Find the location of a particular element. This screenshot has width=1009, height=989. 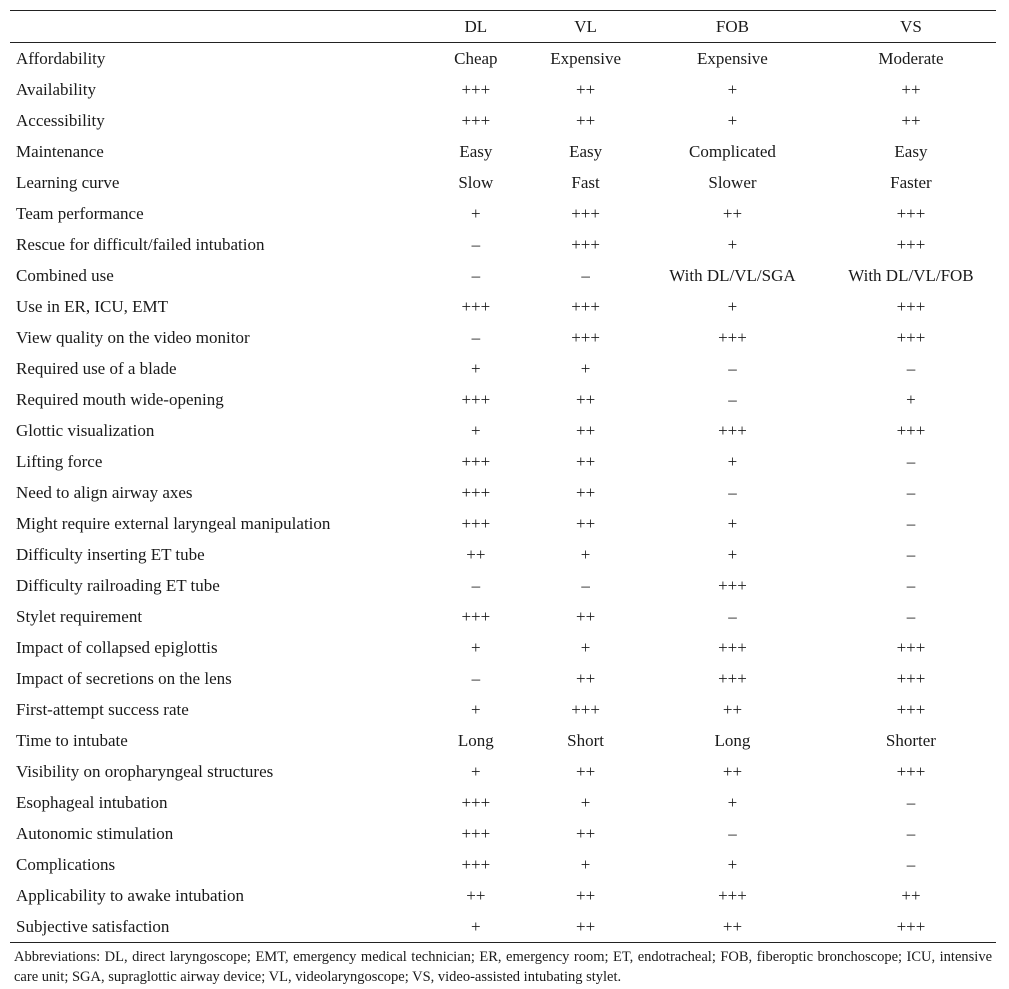

cell-dl: Easy is located at coordinates (476, 151).